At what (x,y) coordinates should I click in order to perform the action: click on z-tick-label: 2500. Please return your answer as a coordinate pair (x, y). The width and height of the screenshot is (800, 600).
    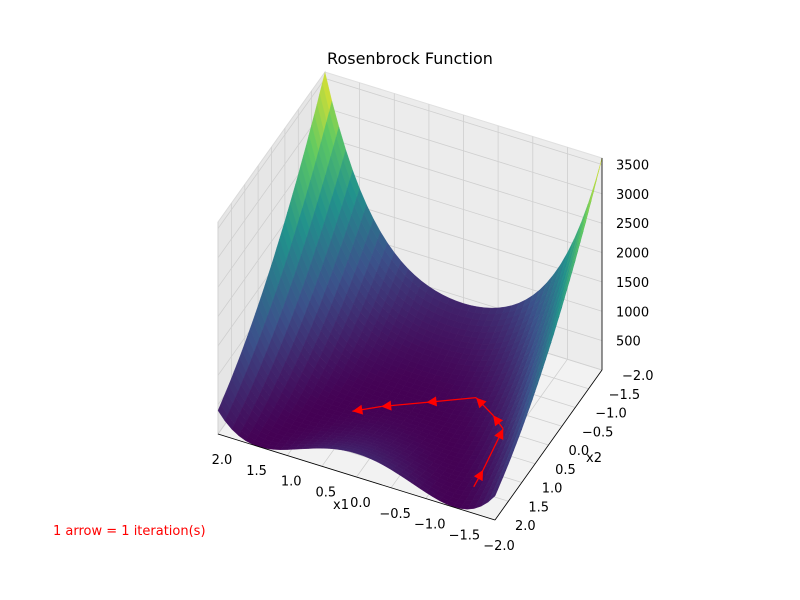
    Looking at the image, I should click on (632, 224).